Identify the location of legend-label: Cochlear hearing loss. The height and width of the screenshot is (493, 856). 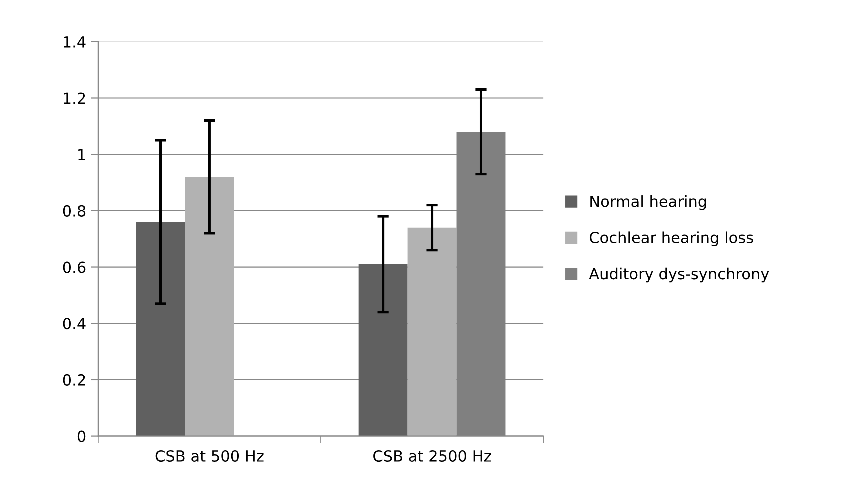
(672, 239).